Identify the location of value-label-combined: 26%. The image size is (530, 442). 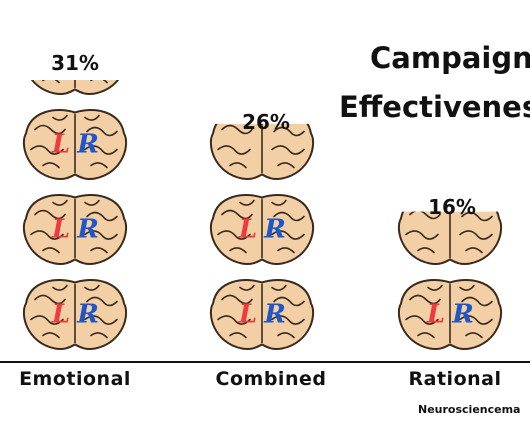
(266, 122).